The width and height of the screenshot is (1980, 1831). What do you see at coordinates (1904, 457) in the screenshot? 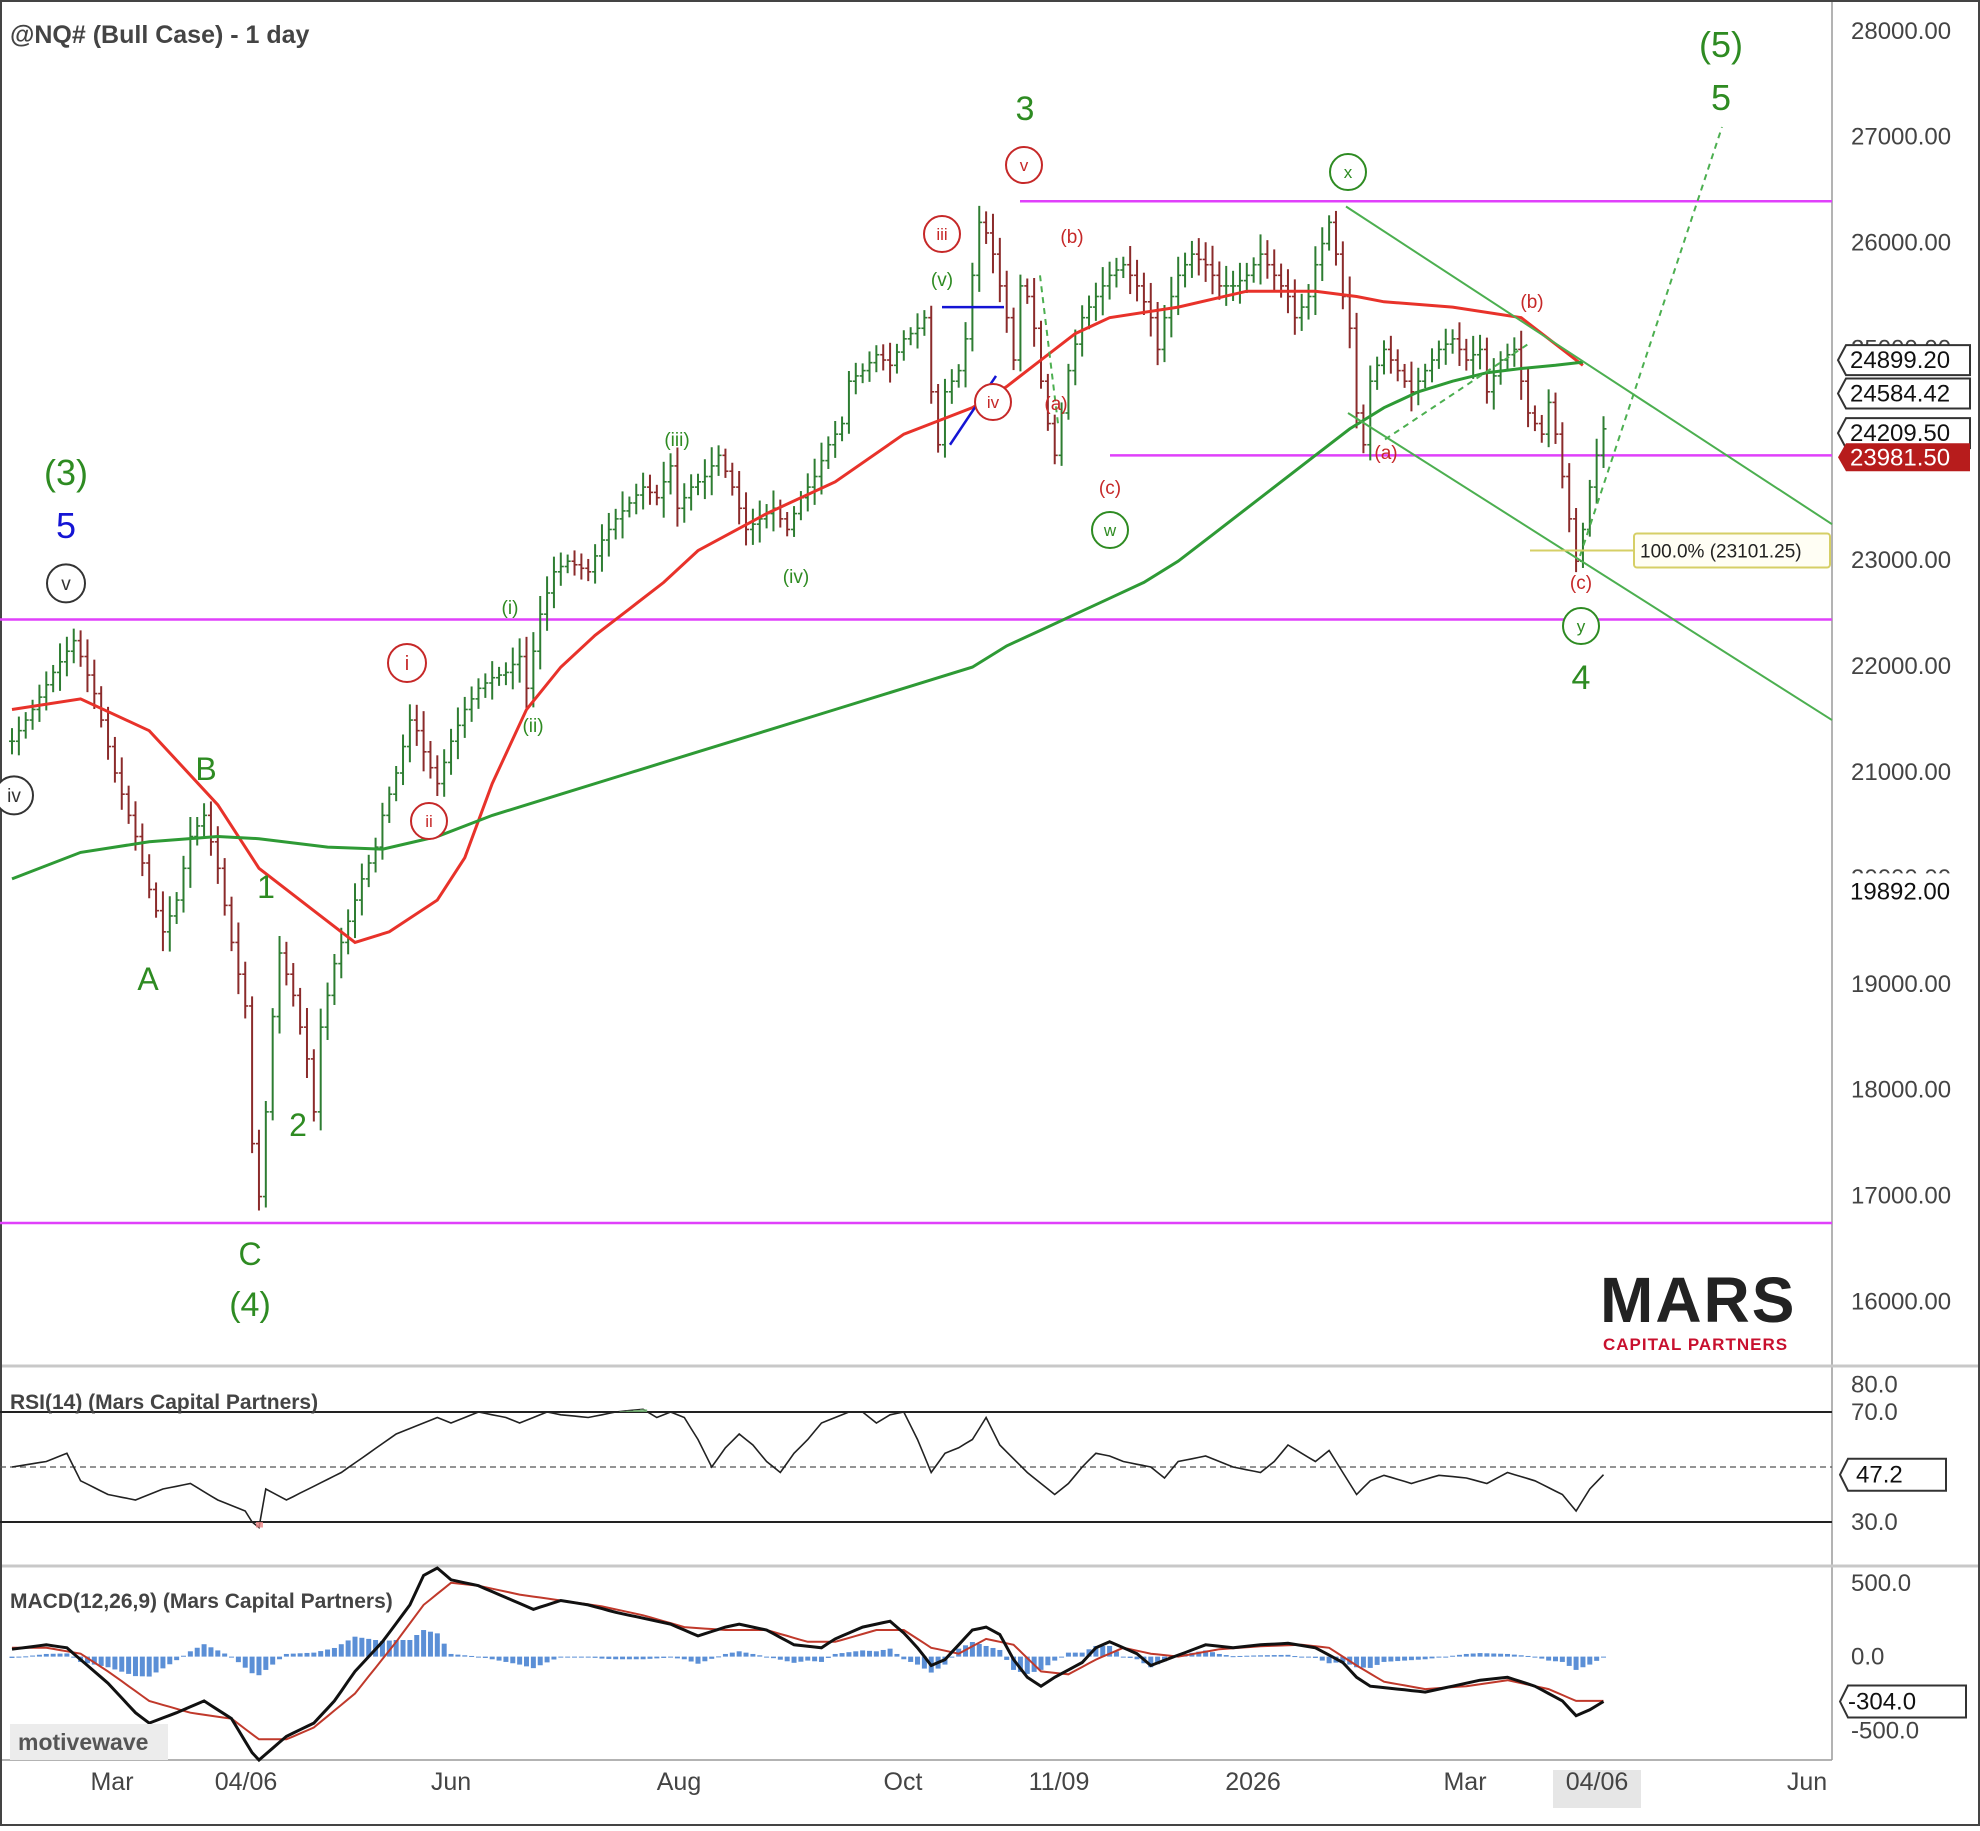
I see `price-tag-filled` at bounding box center [1904, 457].